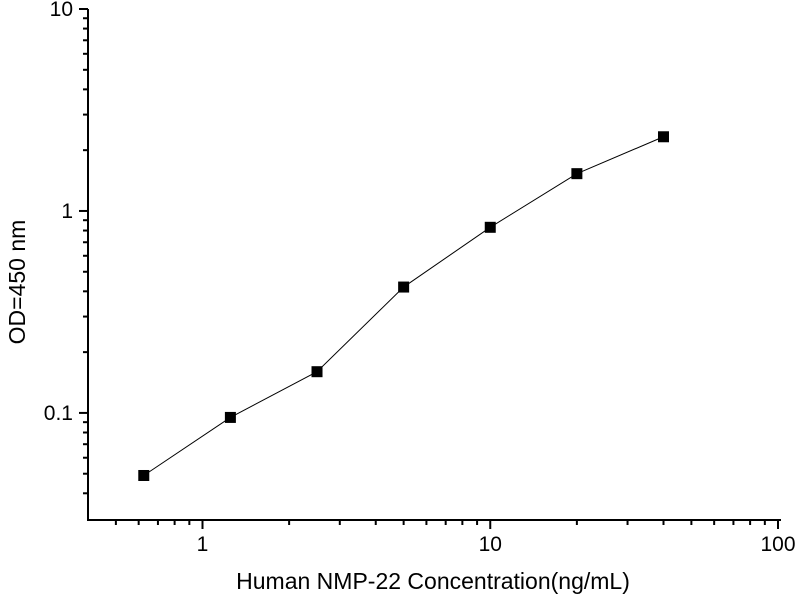 This screenshot has height=600, width=800. What do you see at coordinates (61, 10) in the screenshot?
I see `y-tick-label: 10` at bounding box center [61, 10].